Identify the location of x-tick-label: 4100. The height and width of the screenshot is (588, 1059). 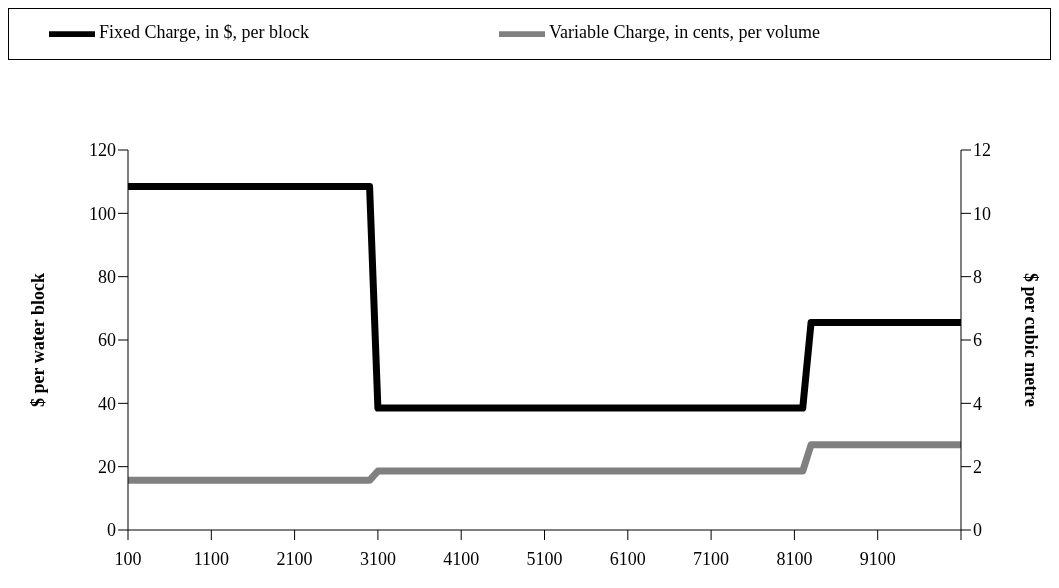
(461, 558).